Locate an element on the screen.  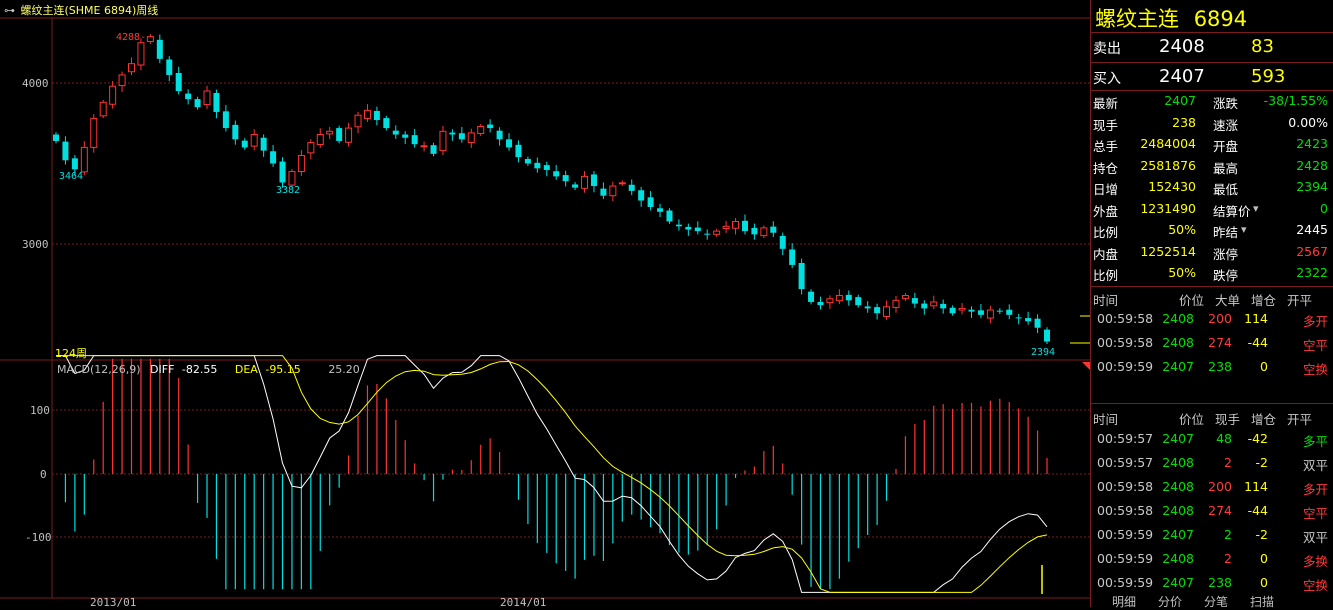
column-header: 开平 is located at coordinates (1300, 419).